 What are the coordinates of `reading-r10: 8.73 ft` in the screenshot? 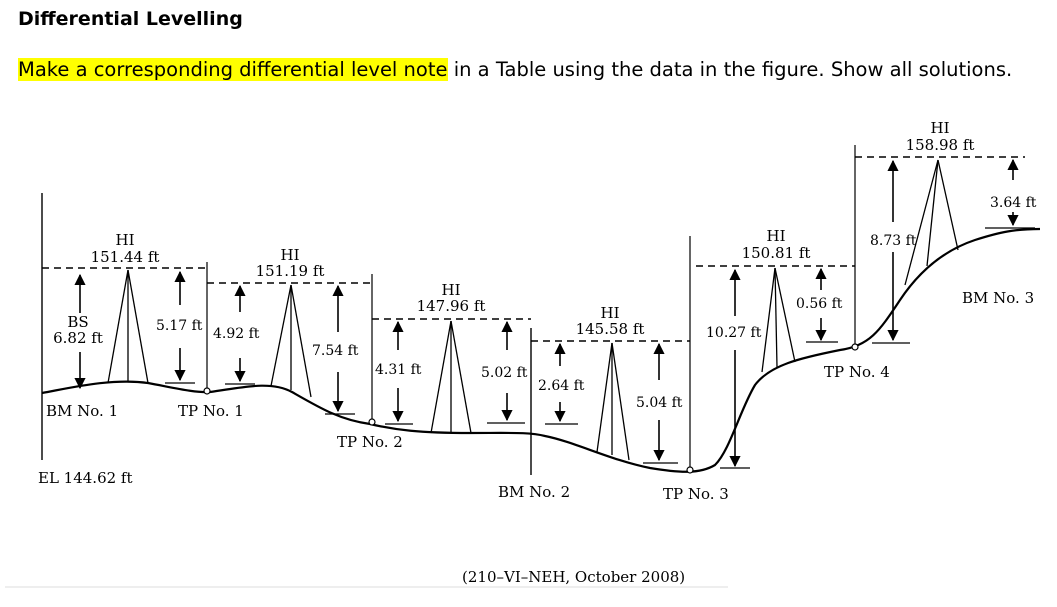 It's located at (893, 241).